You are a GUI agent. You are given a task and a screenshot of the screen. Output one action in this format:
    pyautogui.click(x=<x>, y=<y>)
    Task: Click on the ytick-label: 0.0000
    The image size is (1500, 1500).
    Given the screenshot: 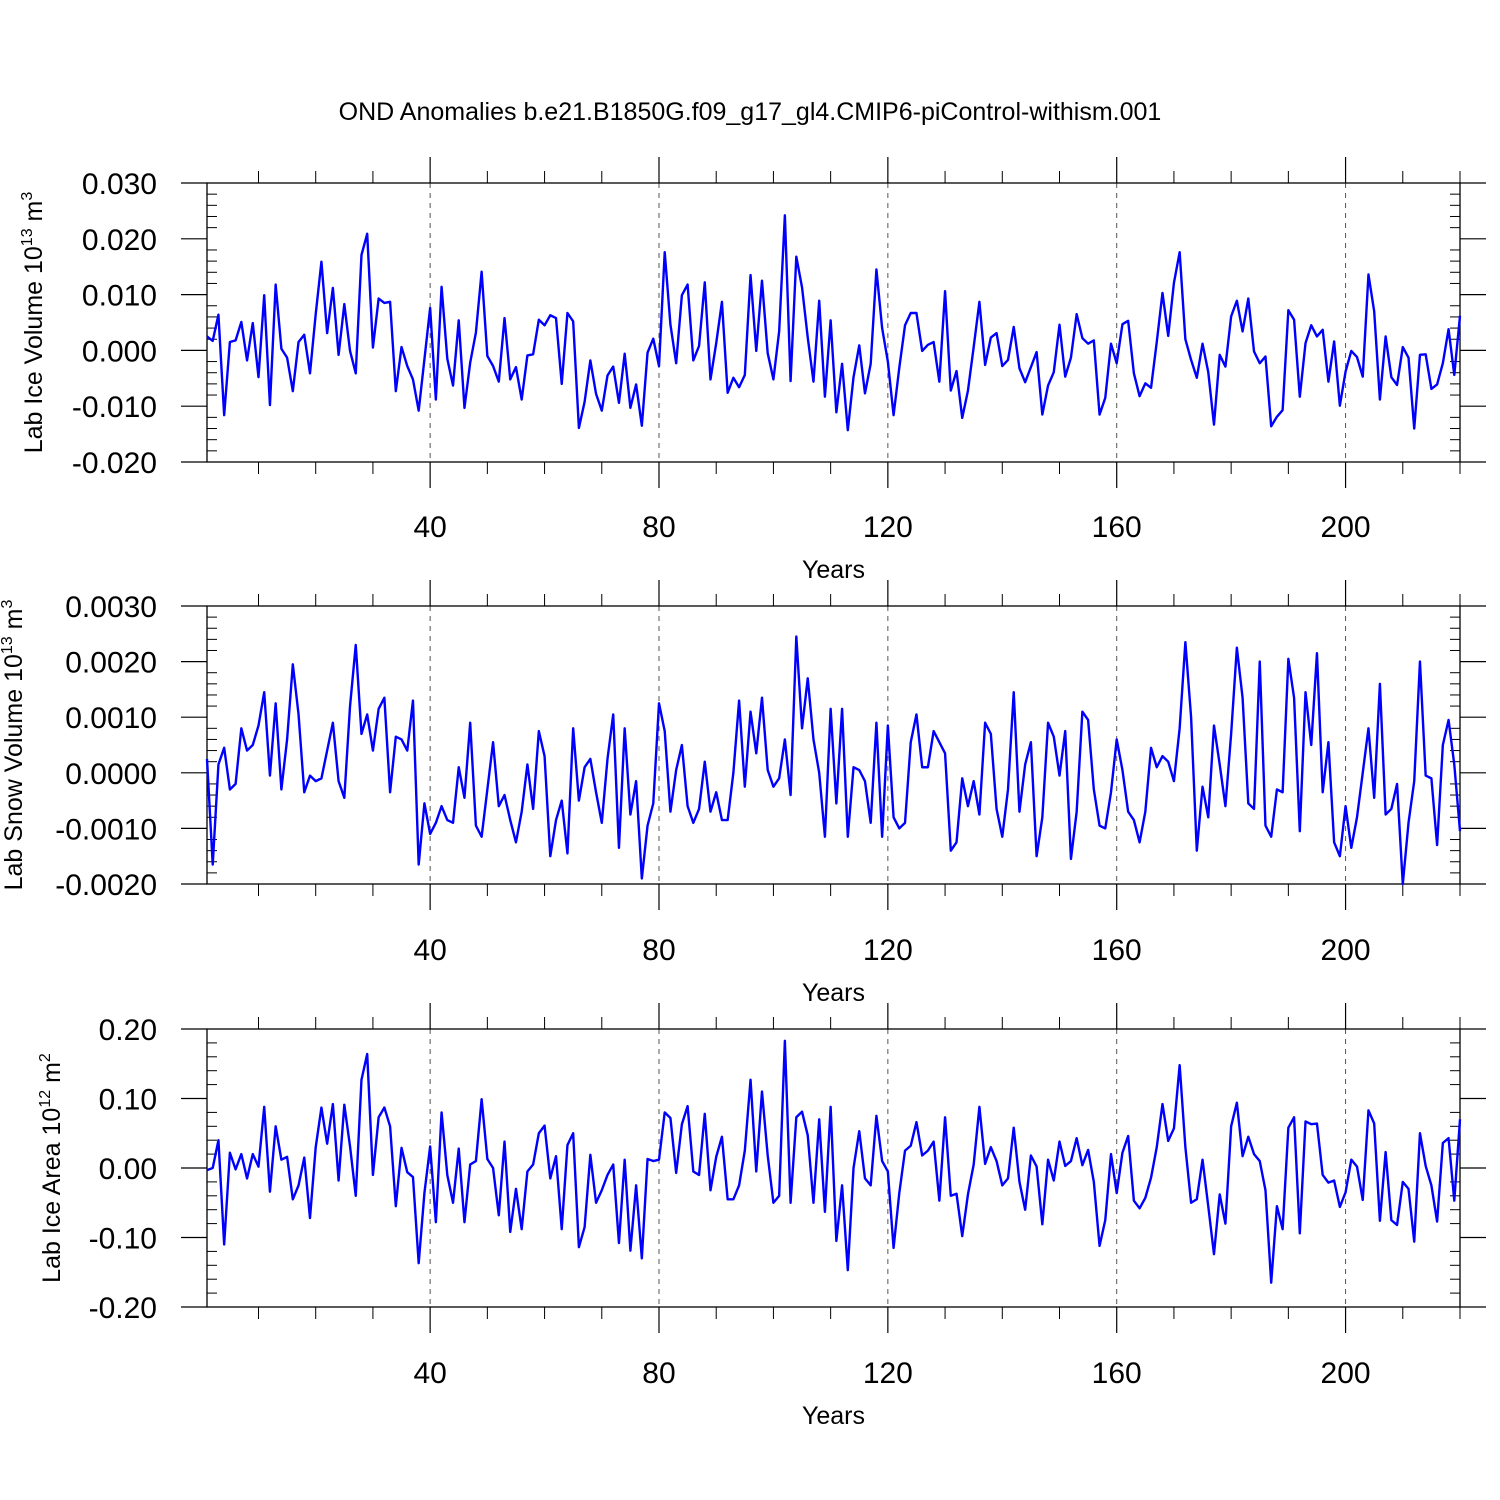 What is the action you would take?
    pyautogui.click(x=111, y=774)
    